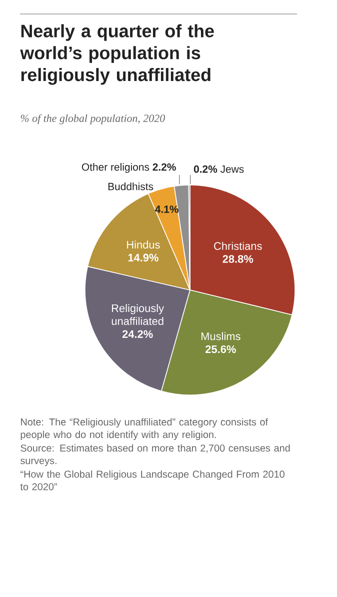 The height and width of the screenshot is (597, 337). I want to click on slice-label: Muslims, so click(220, 336).